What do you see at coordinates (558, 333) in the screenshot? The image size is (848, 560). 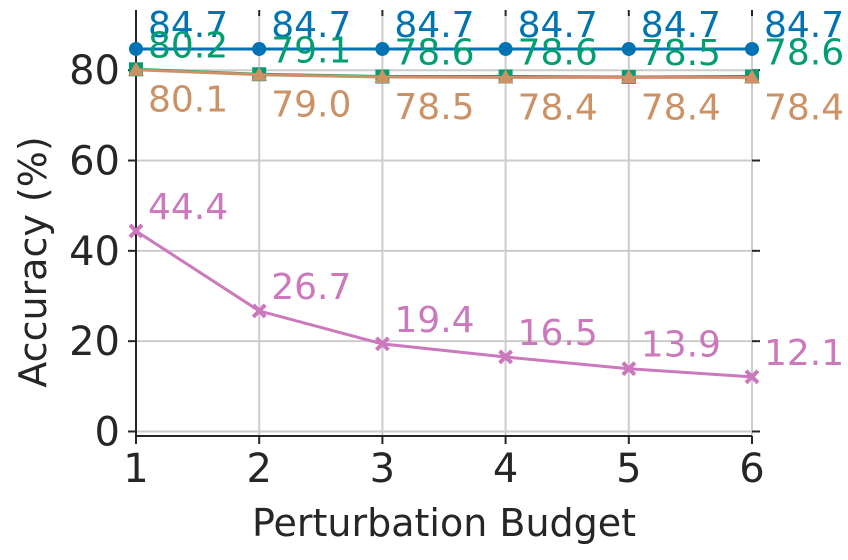 I see `data-label: 16.5` at bounding box center [558, 333].